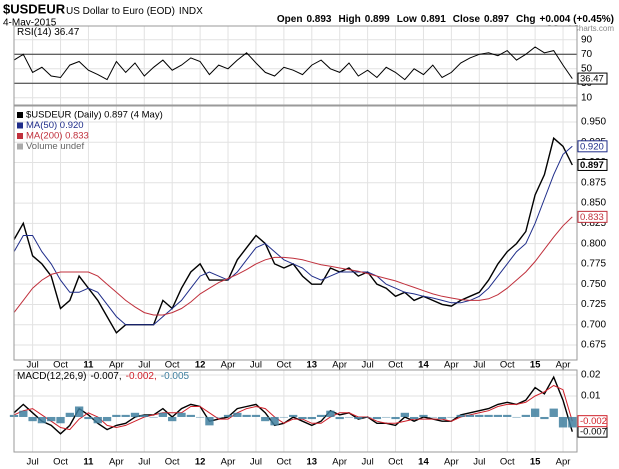 This screenshot has width=619, height=469. Describe the element at coordinates (423, 365) in the screenshot. I see `x-tick-label: 14` at that location.